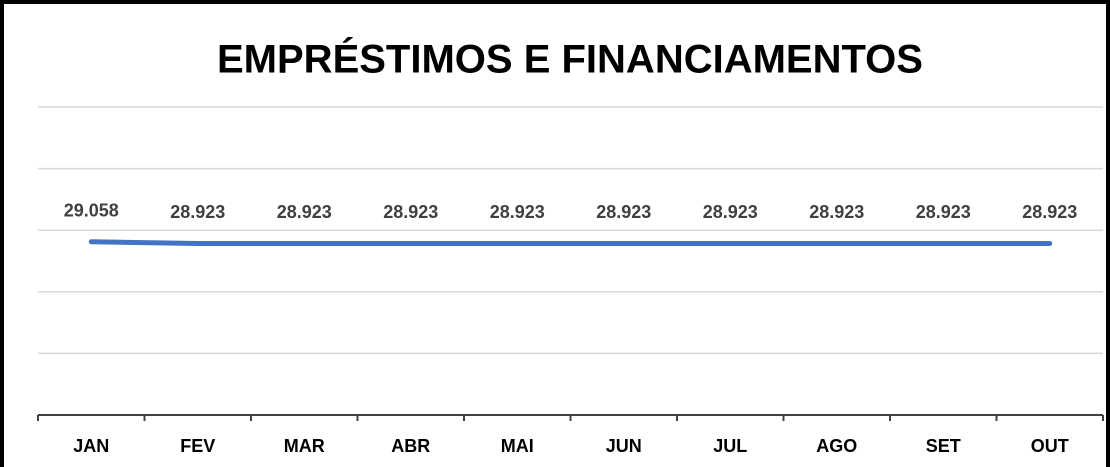 The height and width of the screenshot is (467, 1110). Describe the element at coordinates (943, 446) in the screenshot. I see `x-tick-label: SET` at that location.